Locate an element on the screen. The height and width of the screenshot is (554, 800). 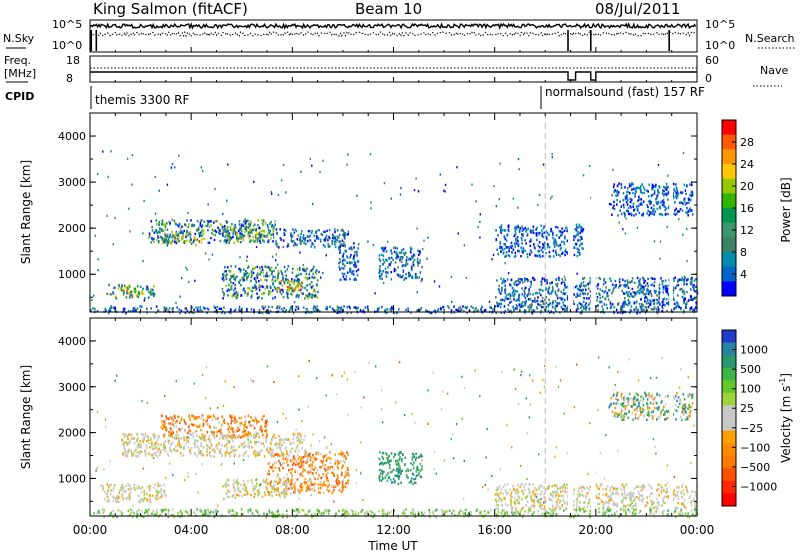
station-title: King Salmon (fitACF) is located at coordinates (170, 9).